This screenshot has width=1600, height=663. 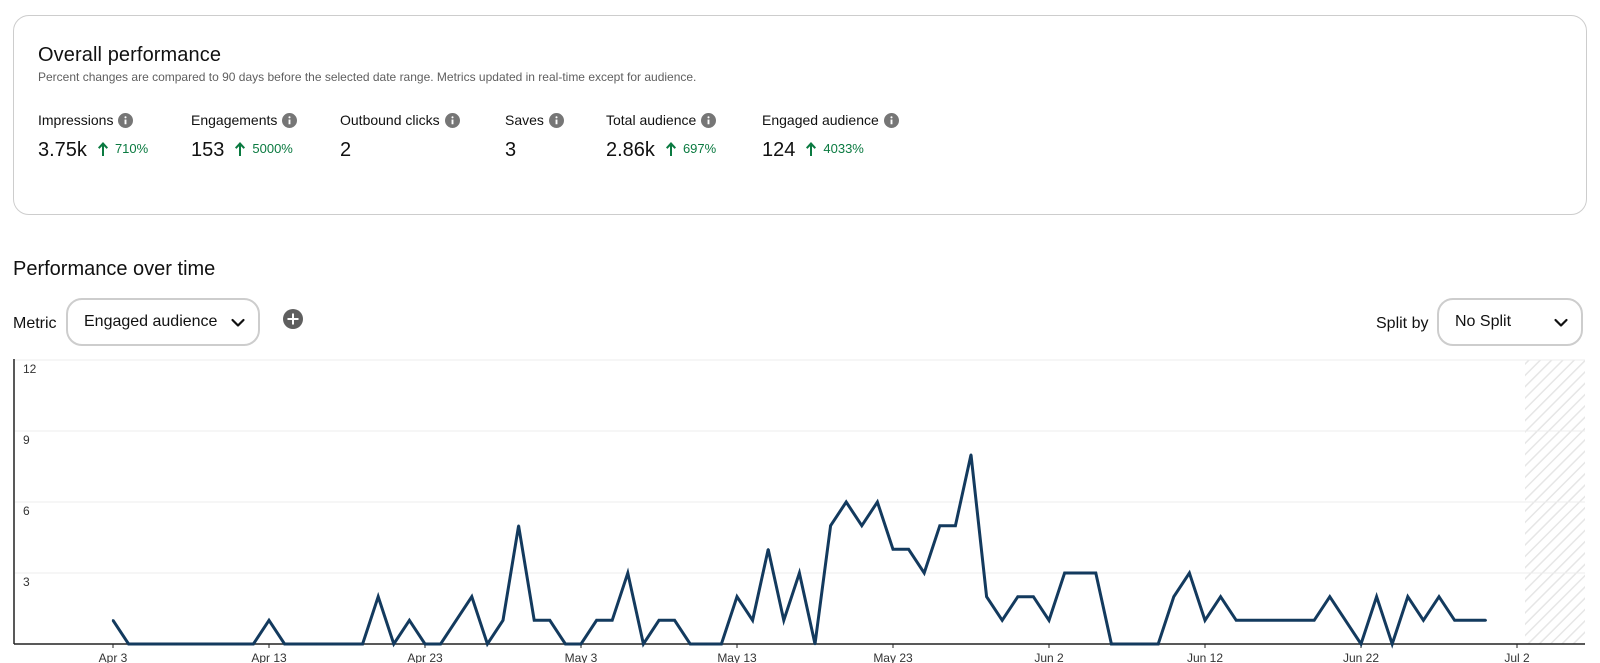 What do you see at coordinates (1402, 323) in the screenshot?
I see `split-by-label: Split by` at bounding box center [1402, 323].